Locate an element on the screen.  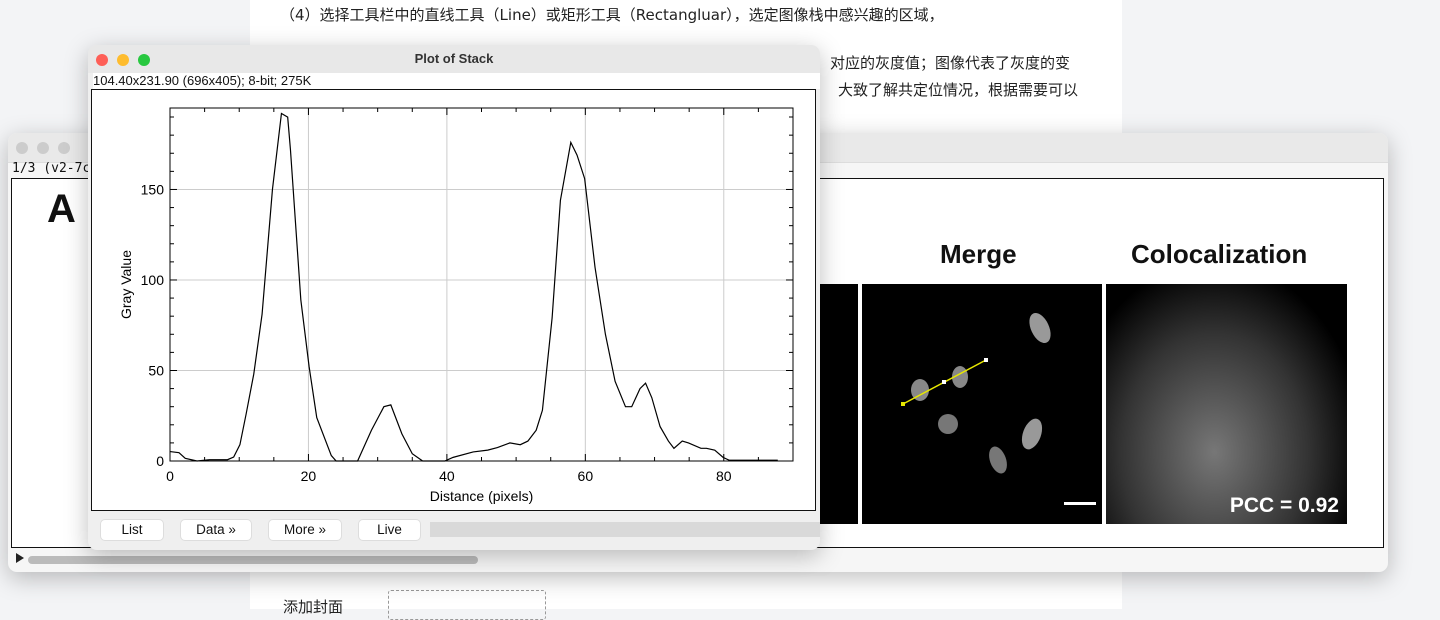
doc-text-line: 对应的灰度值；图像代表了灰度的变 is located at coordinates (950, 63).